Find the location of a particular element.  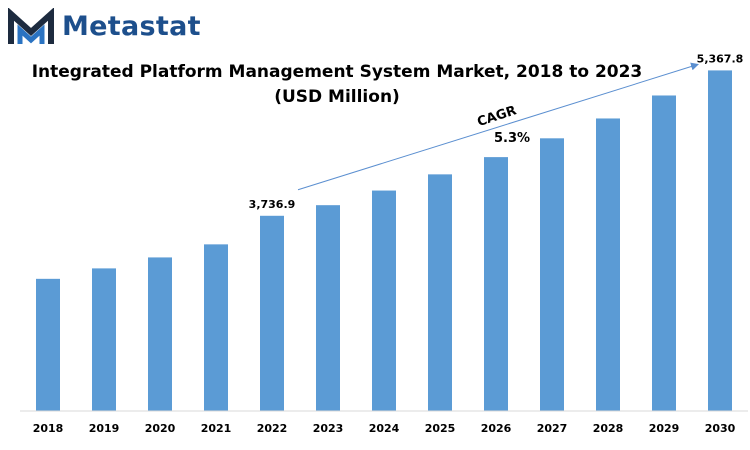

bar-2030 is located at coordinates (720, 240).